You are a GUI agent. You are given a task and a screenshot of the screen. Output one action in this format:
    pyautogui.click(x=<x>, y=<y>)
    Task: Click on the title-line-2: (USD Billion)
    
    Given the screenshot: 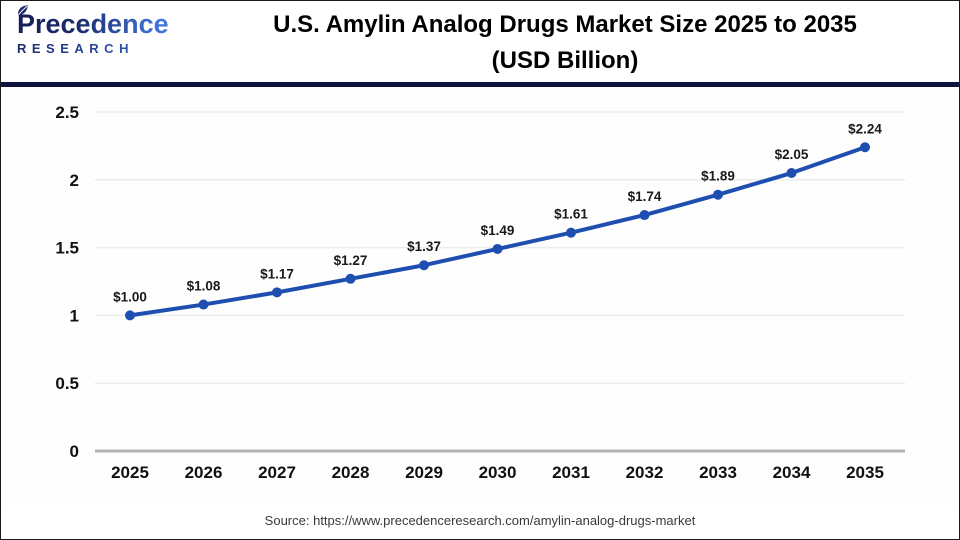 What is the action you would take?
    pyautogui.click(x=565, y=60)
    